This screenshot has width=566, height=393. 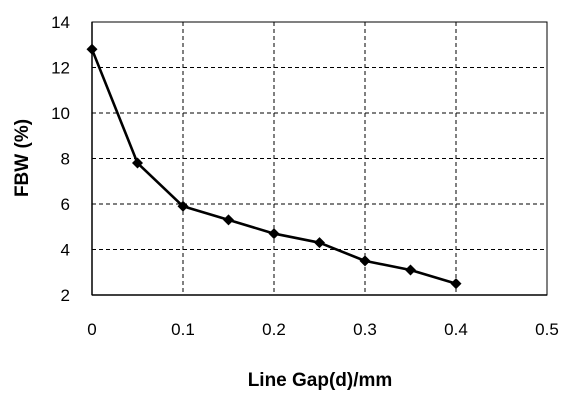 I want to click on y-tick-label: 4, so click(x=65, y=250).